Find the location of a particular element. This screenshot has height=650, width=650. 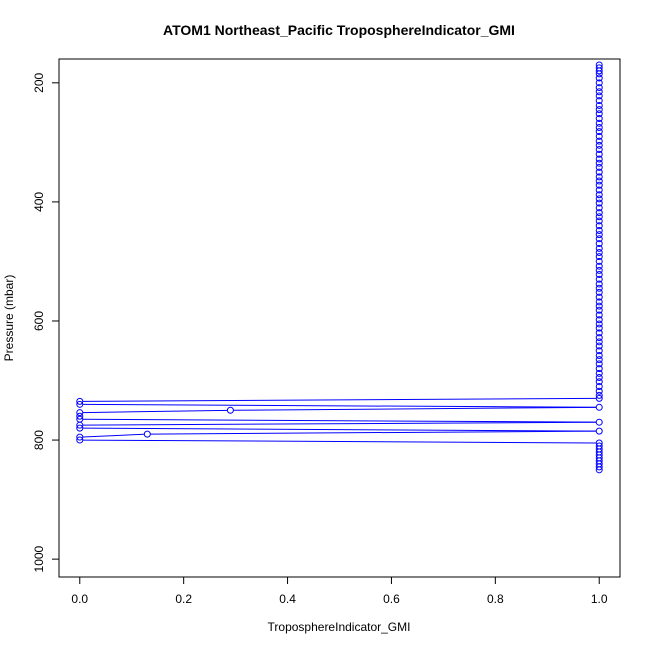

y-tick-label: 1000 is located at coordinates (39, 558).